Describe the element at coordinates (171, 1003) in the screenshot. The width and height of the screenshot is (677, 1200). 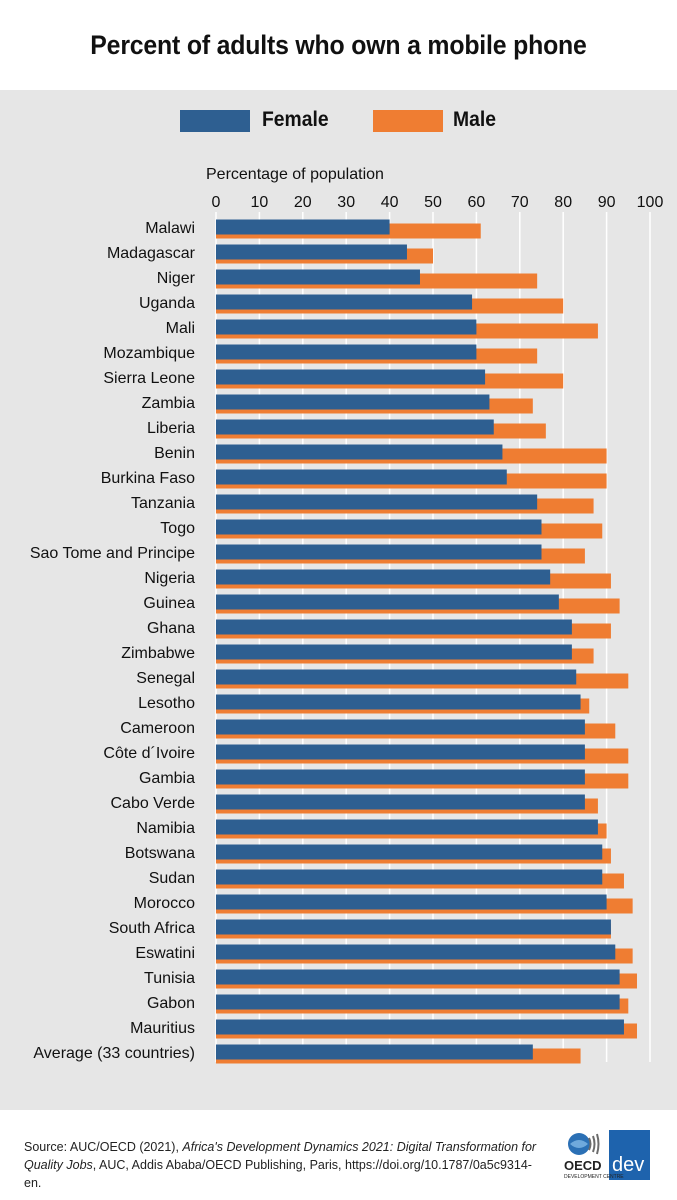
I see `category-label: Gabon` at that location.